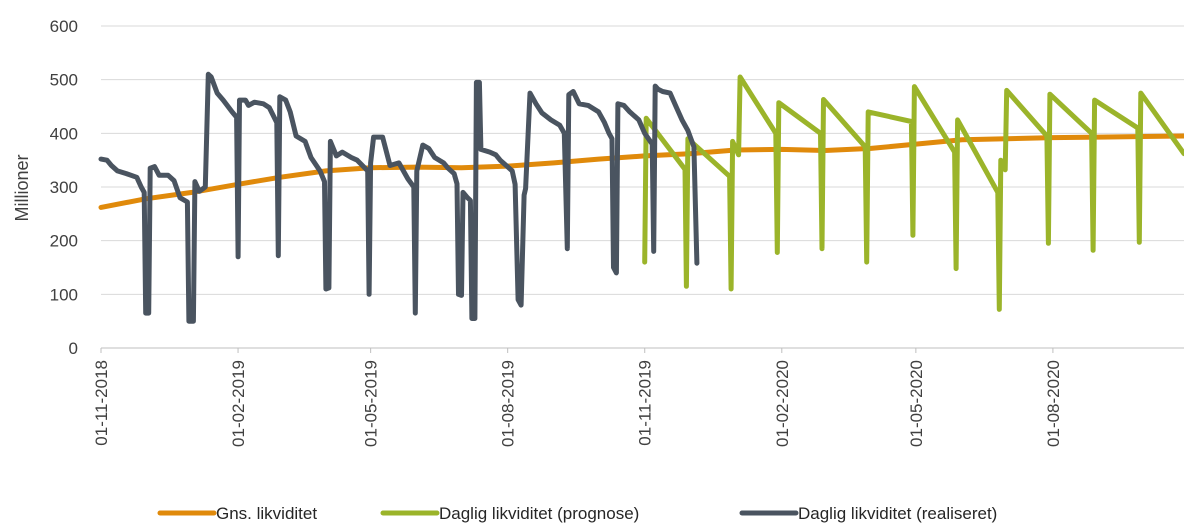 The height and width of the screenshot is (524, 1184). Describe the element at coordinates (64, 80) in the screenshot. I see `y-tick-label: 500` at that location.